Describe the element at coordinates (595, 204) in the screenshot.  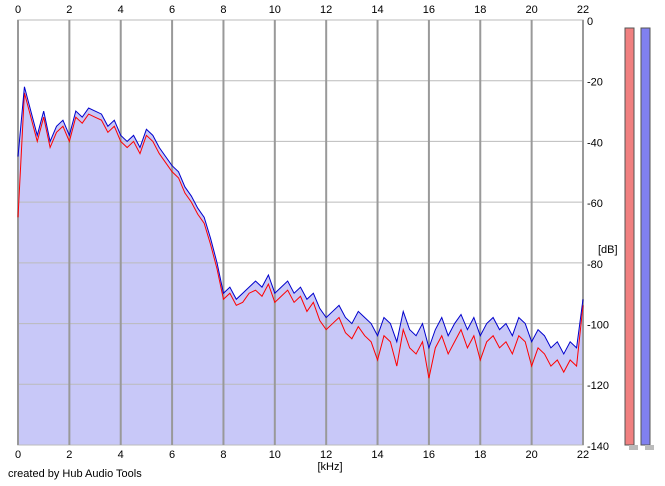
I see `y-tick-label: -60` at that location.